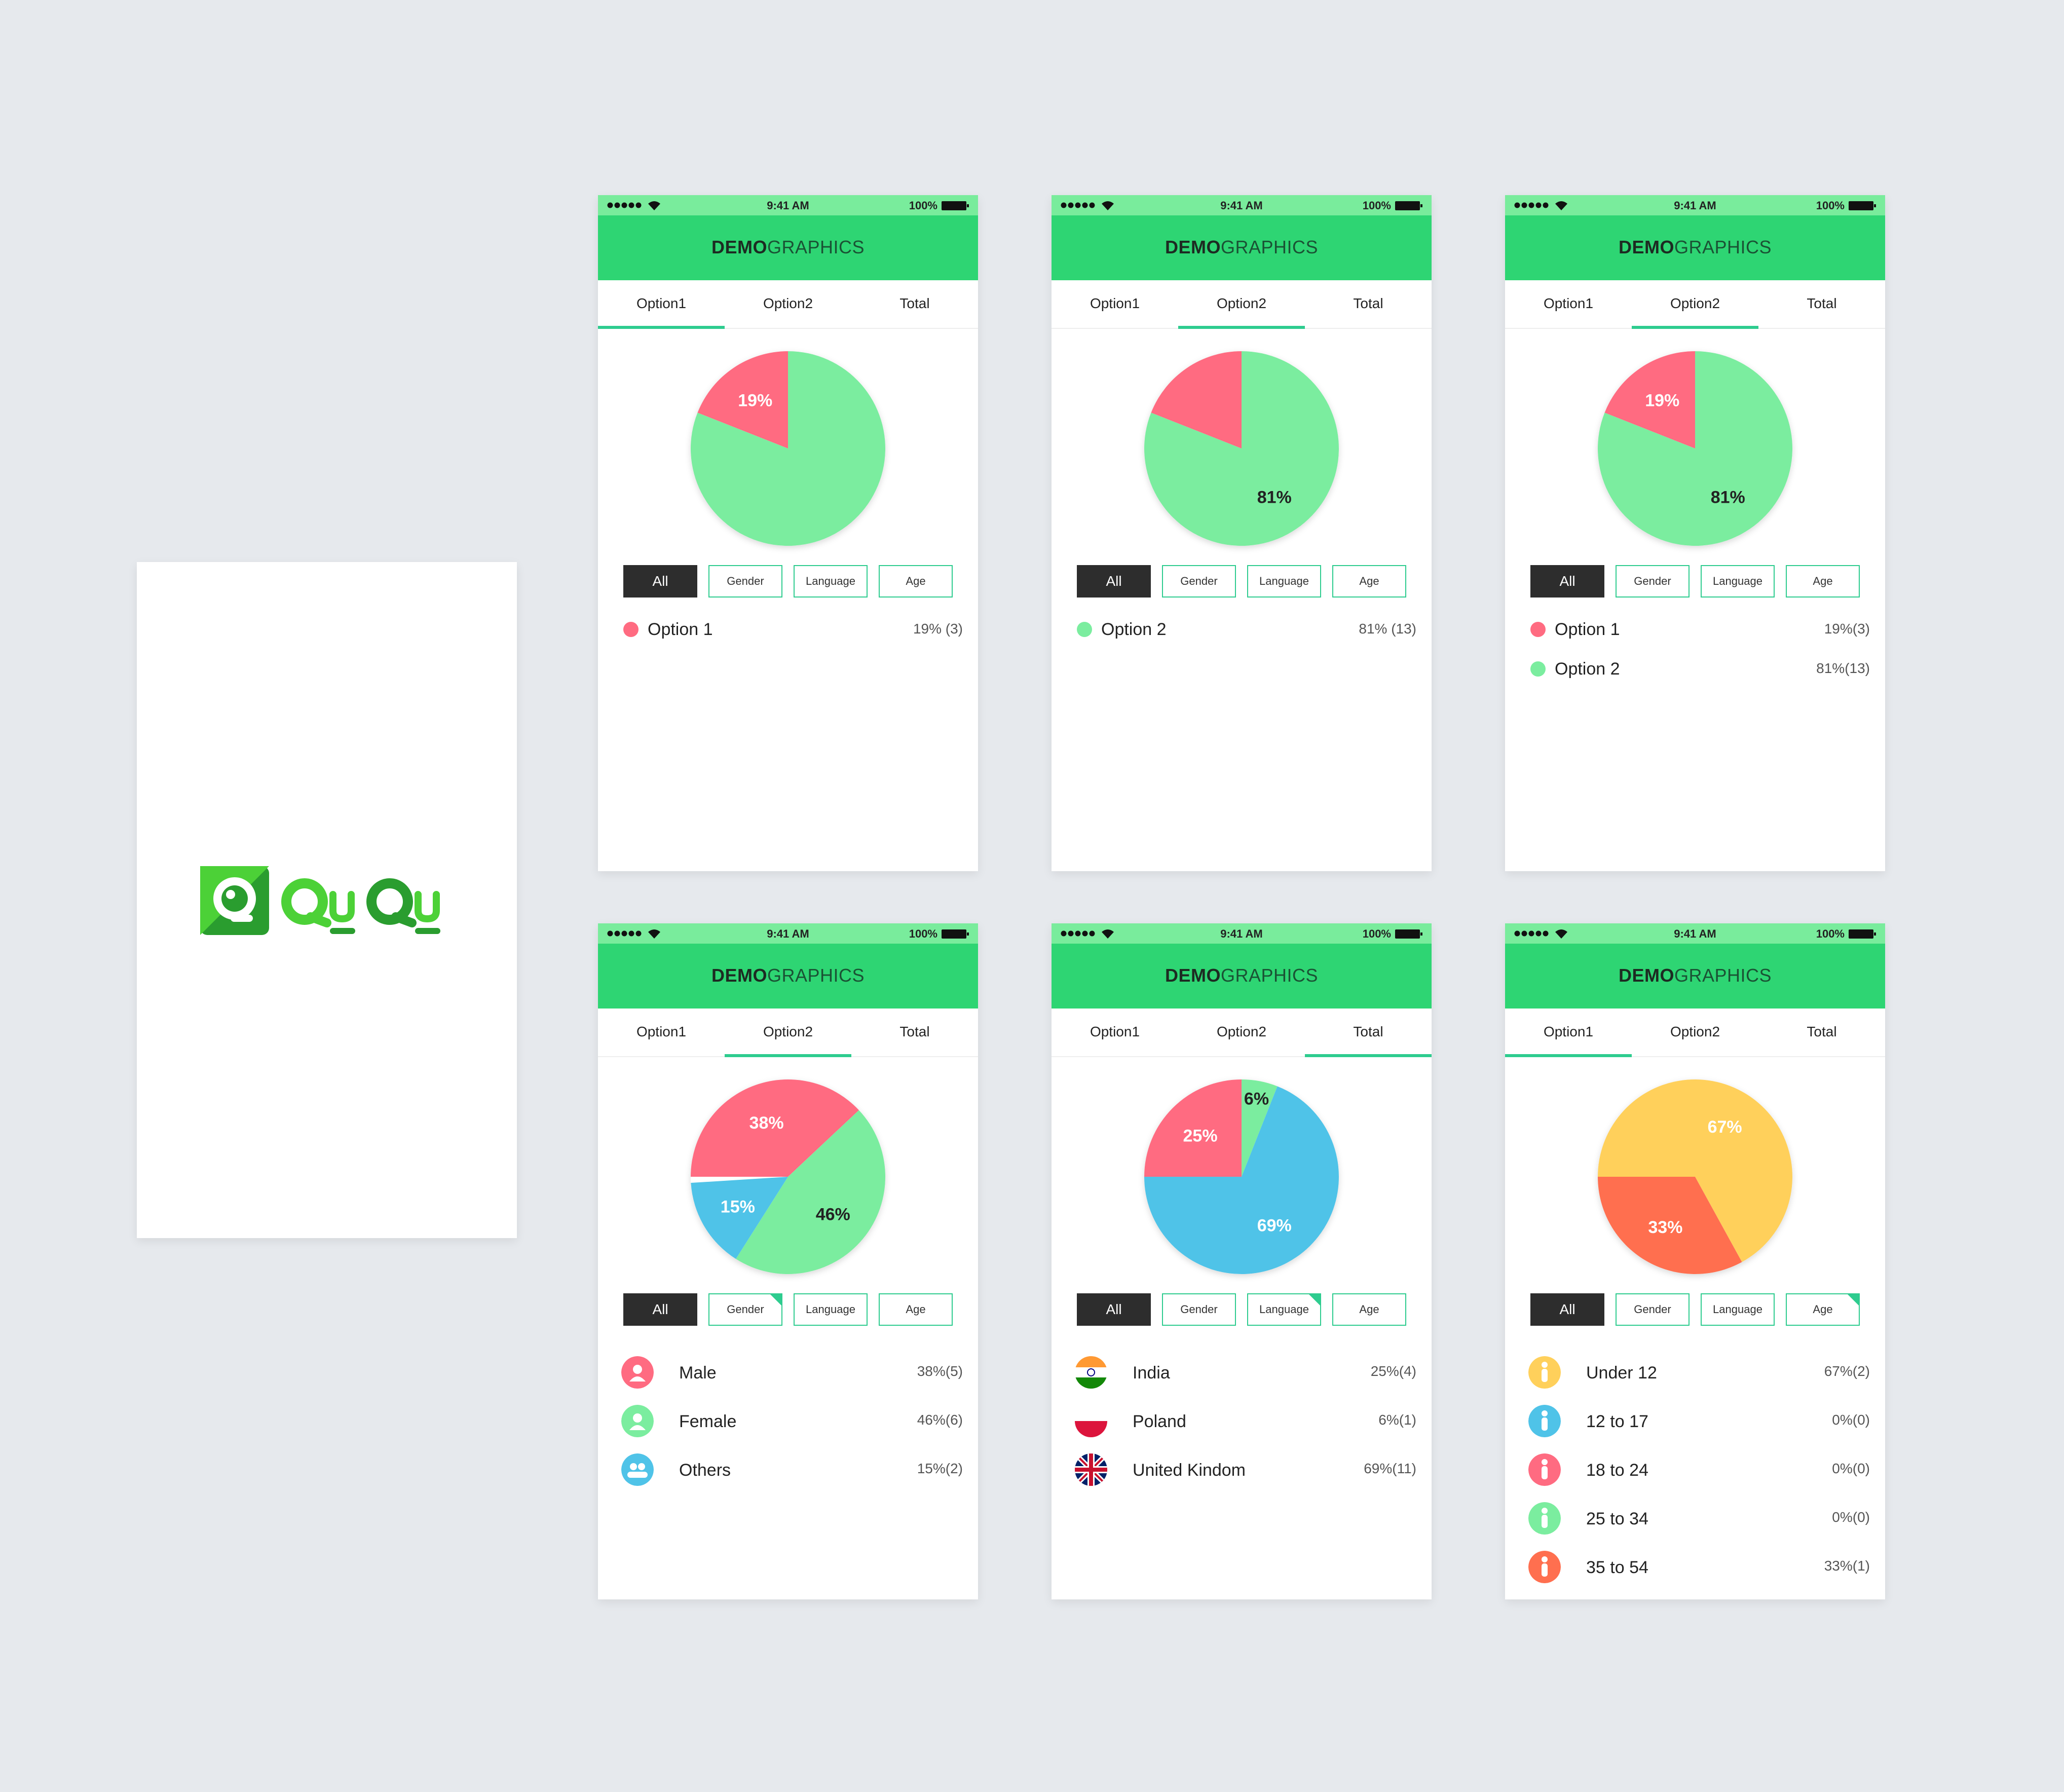  I want to click on legend-dot, so click(1085, 629).